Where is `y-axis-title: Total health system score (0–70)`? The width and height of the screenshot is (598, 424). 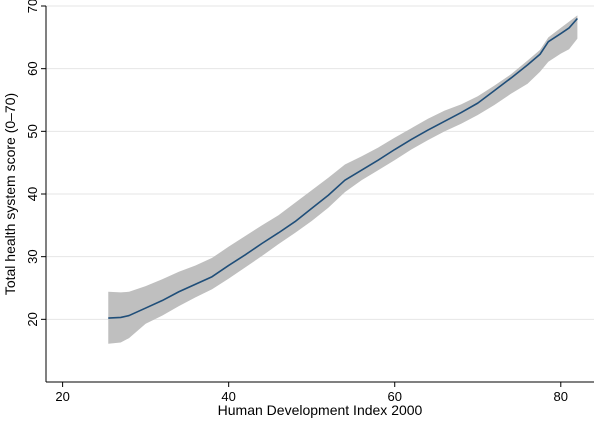
y-axis-title: Total health system score (0–70) is located at coordinates (10, 194).